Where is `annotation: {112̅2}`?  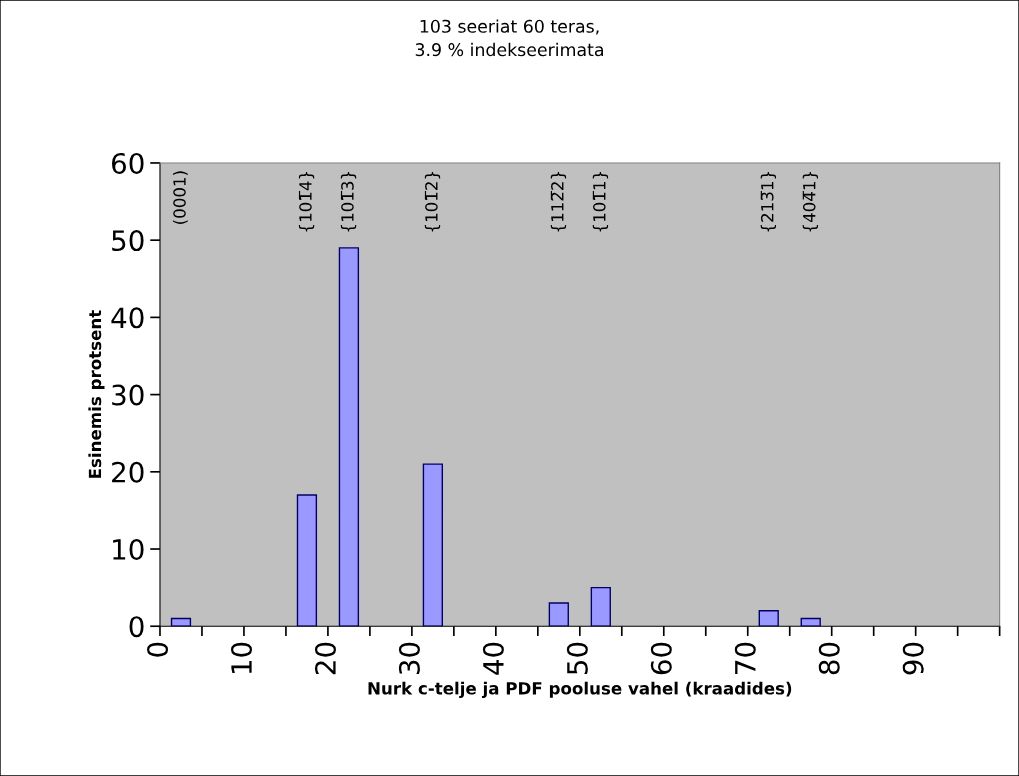
annotation: {112̅2} is located at coordinates (558, 201).